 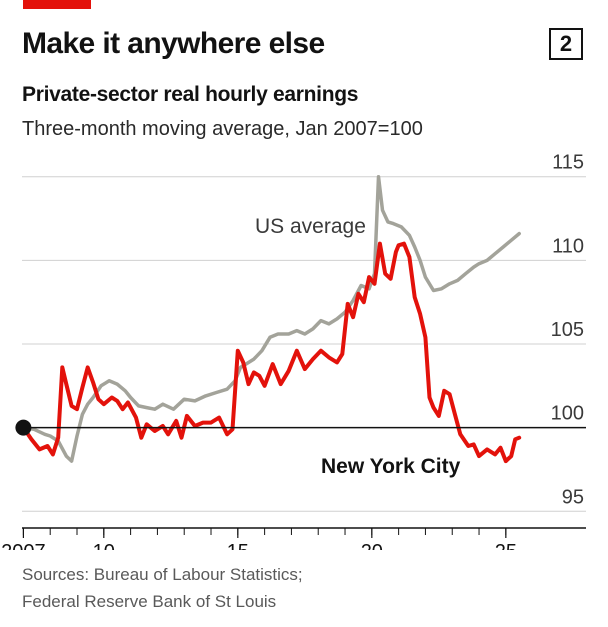 What do you see at coordinates (568, 246) in the screenshot?
I see `y-tick-label-110: 110` at bounding box center [568, 246].